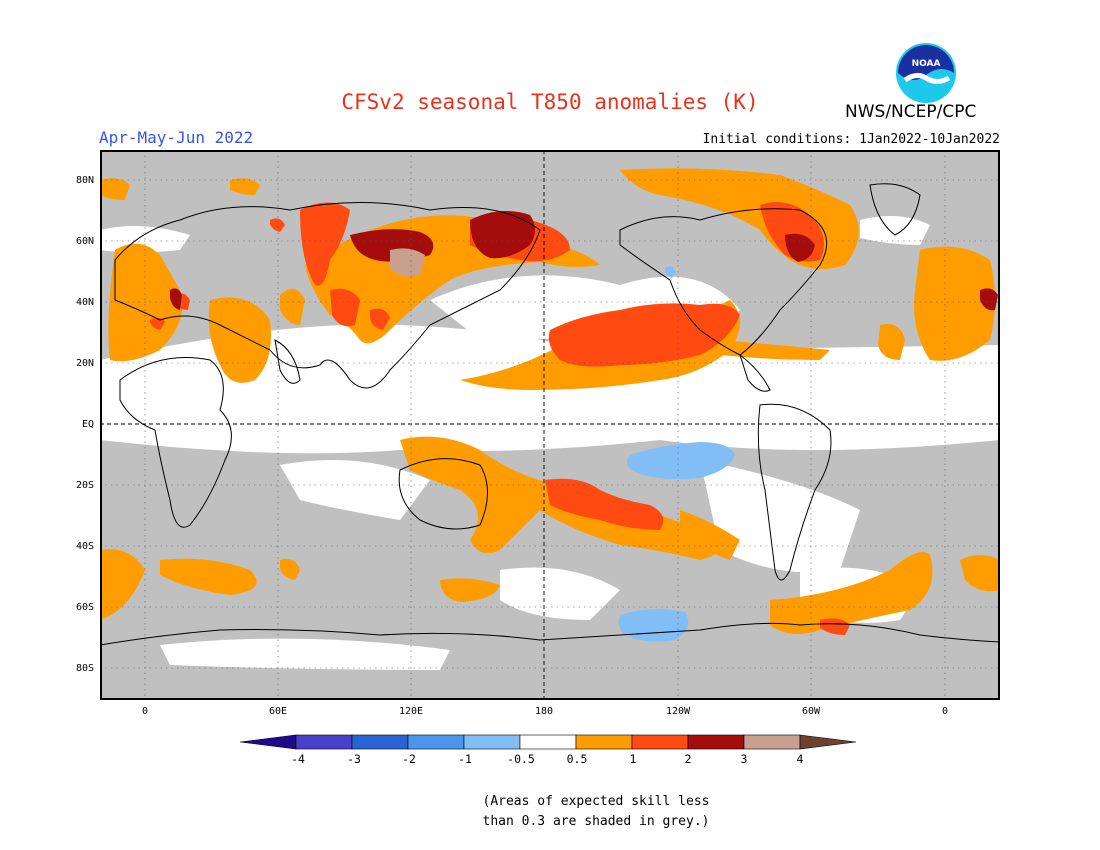 The image size is (1100, 850). I want to click on tan-anomaly-regions, so click(407, 262).